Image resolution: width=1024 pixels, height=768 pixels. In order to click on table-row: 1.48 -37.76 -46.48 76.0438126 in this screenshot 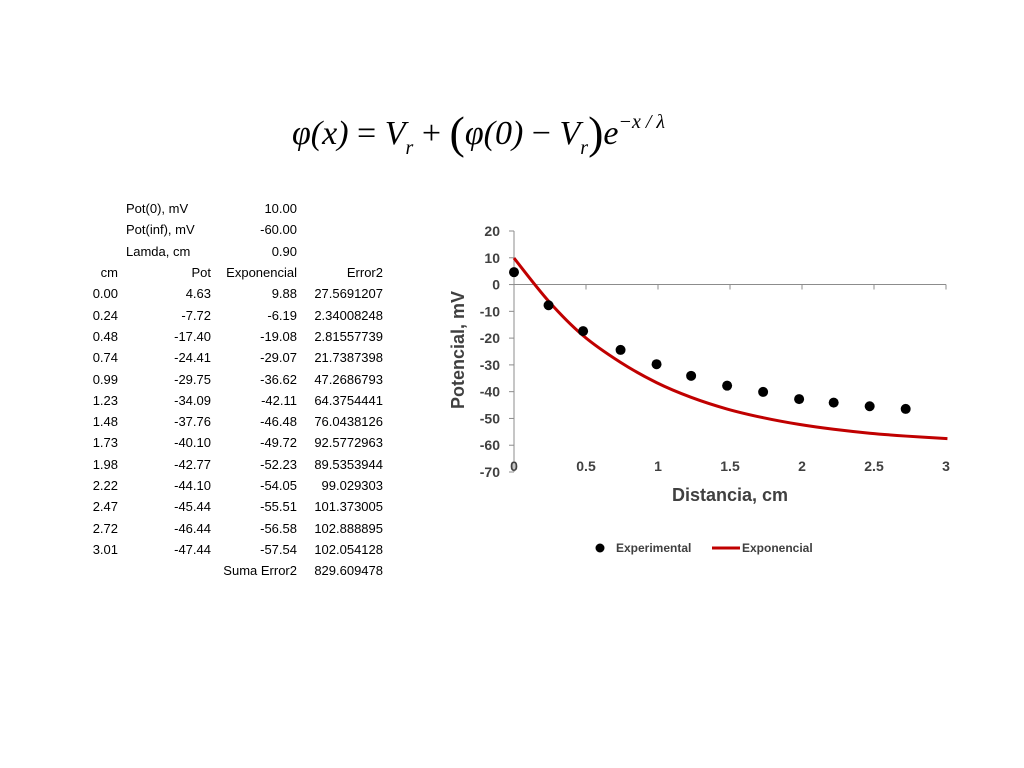, I will do `click(234, 421)`.